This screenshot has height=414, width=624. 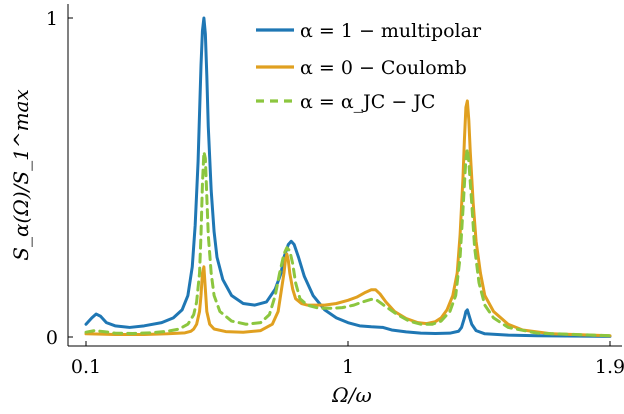 What do you see at coordinates (609, 367) in the screenshot?
I see `x-tick-label-2: 1.9` at bounding box center [609, 367].